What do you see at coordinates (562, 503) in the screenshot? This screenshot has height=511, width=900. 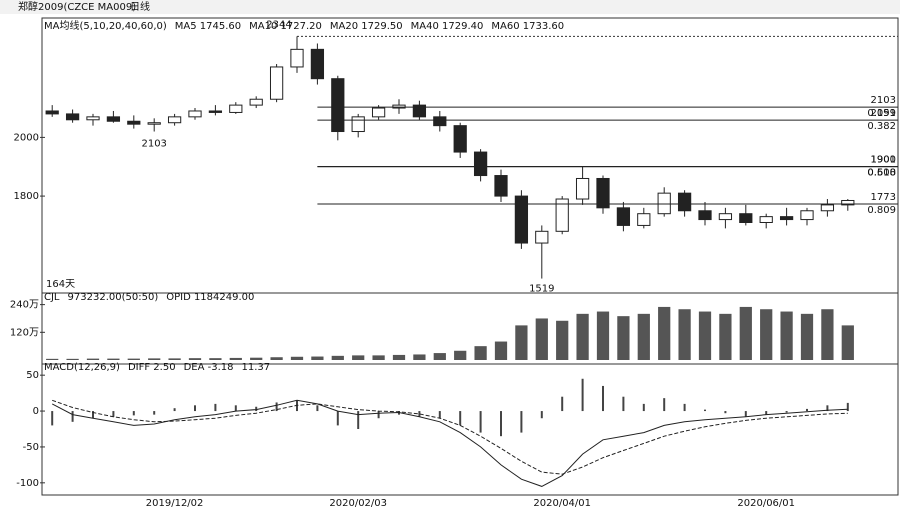 I see `x-tick-label: 2020/04/01` at bounding box center [562, 503].